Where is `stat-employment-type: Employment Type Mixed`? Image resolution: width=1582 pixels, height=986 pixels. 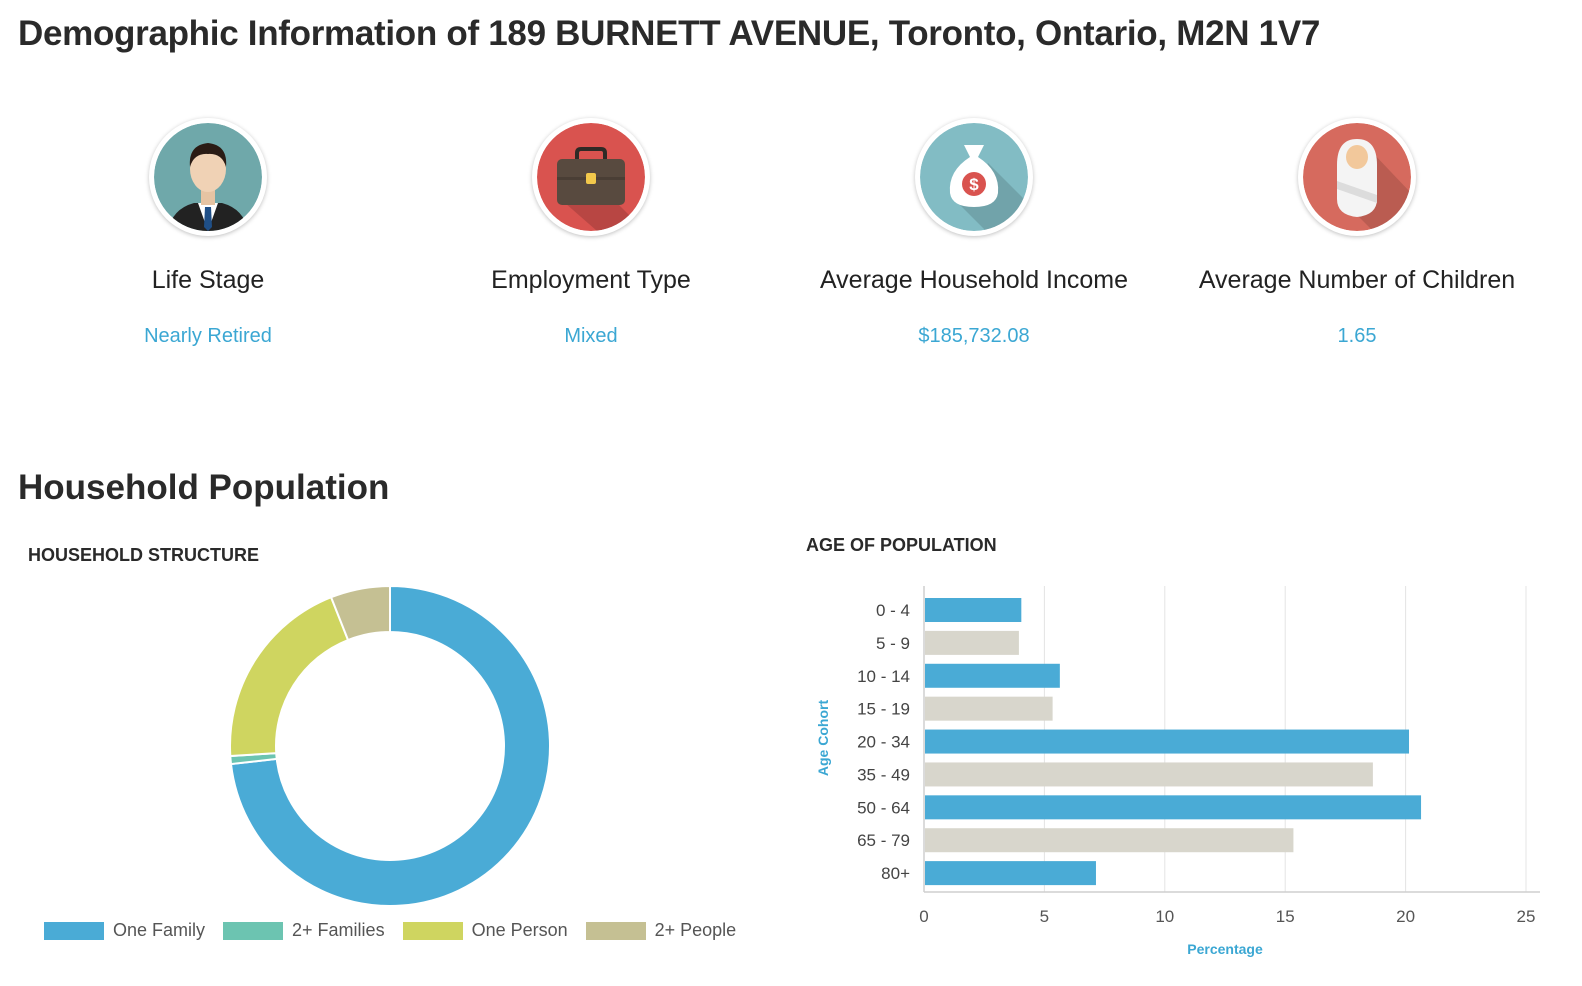
stat-employment-type: Employment Type Mixed is located at coordinates (591, 233).